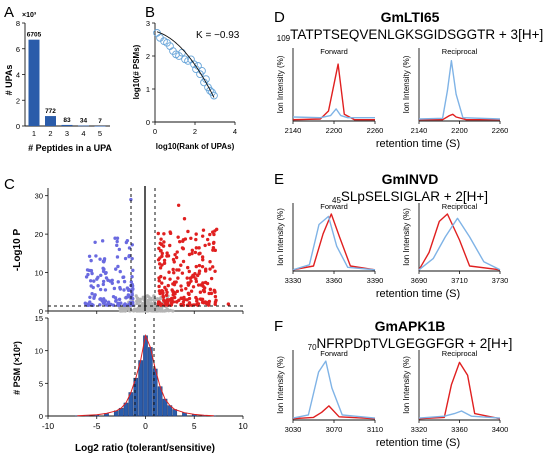 The width and height of the screenshot is (550, 463). I want to click on c-hist-bars, so click(145, 375).